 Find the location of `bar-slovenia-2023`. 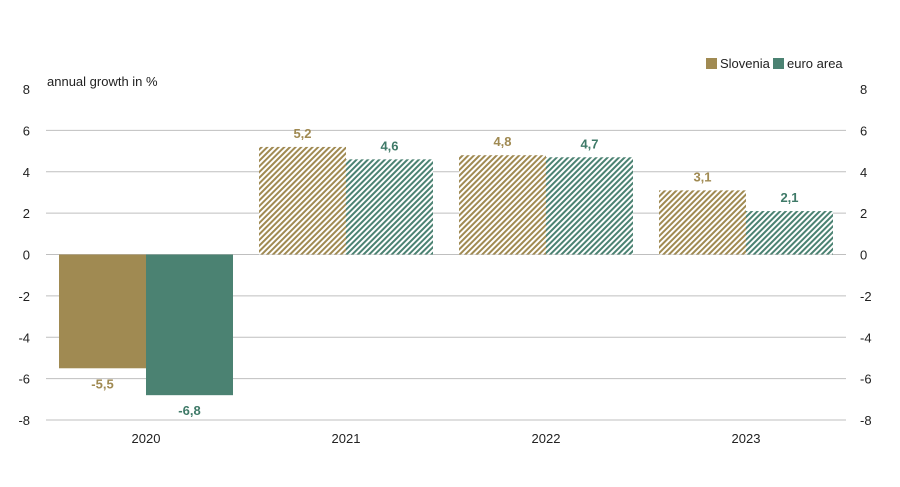

bar-slovenia-2023 is located at coordinates (702, 222).